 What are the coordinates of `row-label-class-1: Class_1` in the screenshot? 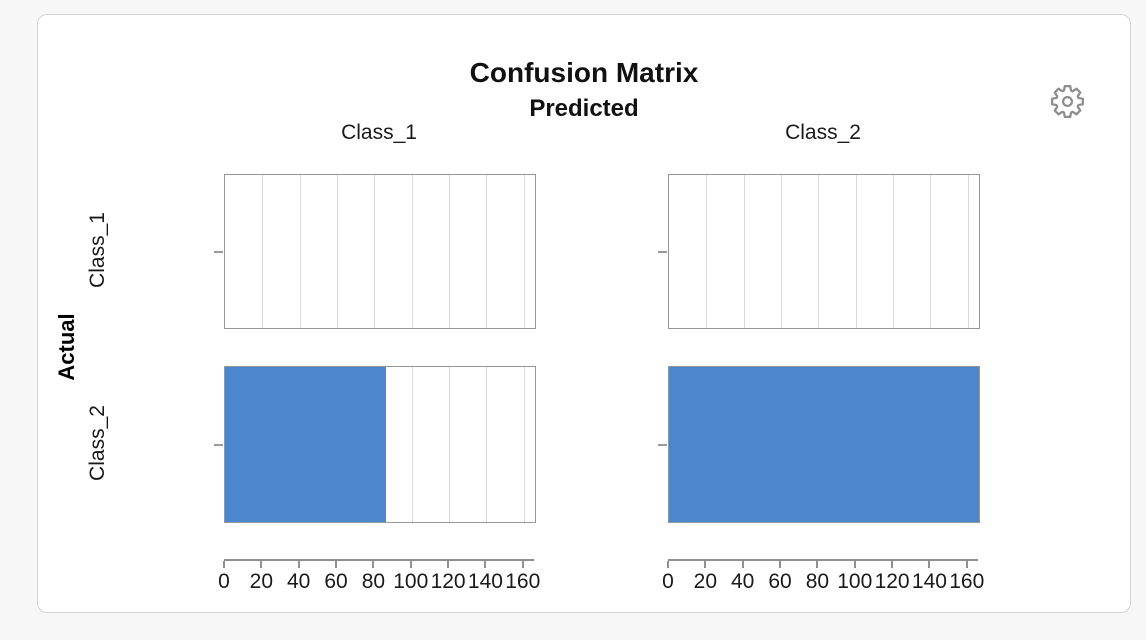 It's located at (97, 250).